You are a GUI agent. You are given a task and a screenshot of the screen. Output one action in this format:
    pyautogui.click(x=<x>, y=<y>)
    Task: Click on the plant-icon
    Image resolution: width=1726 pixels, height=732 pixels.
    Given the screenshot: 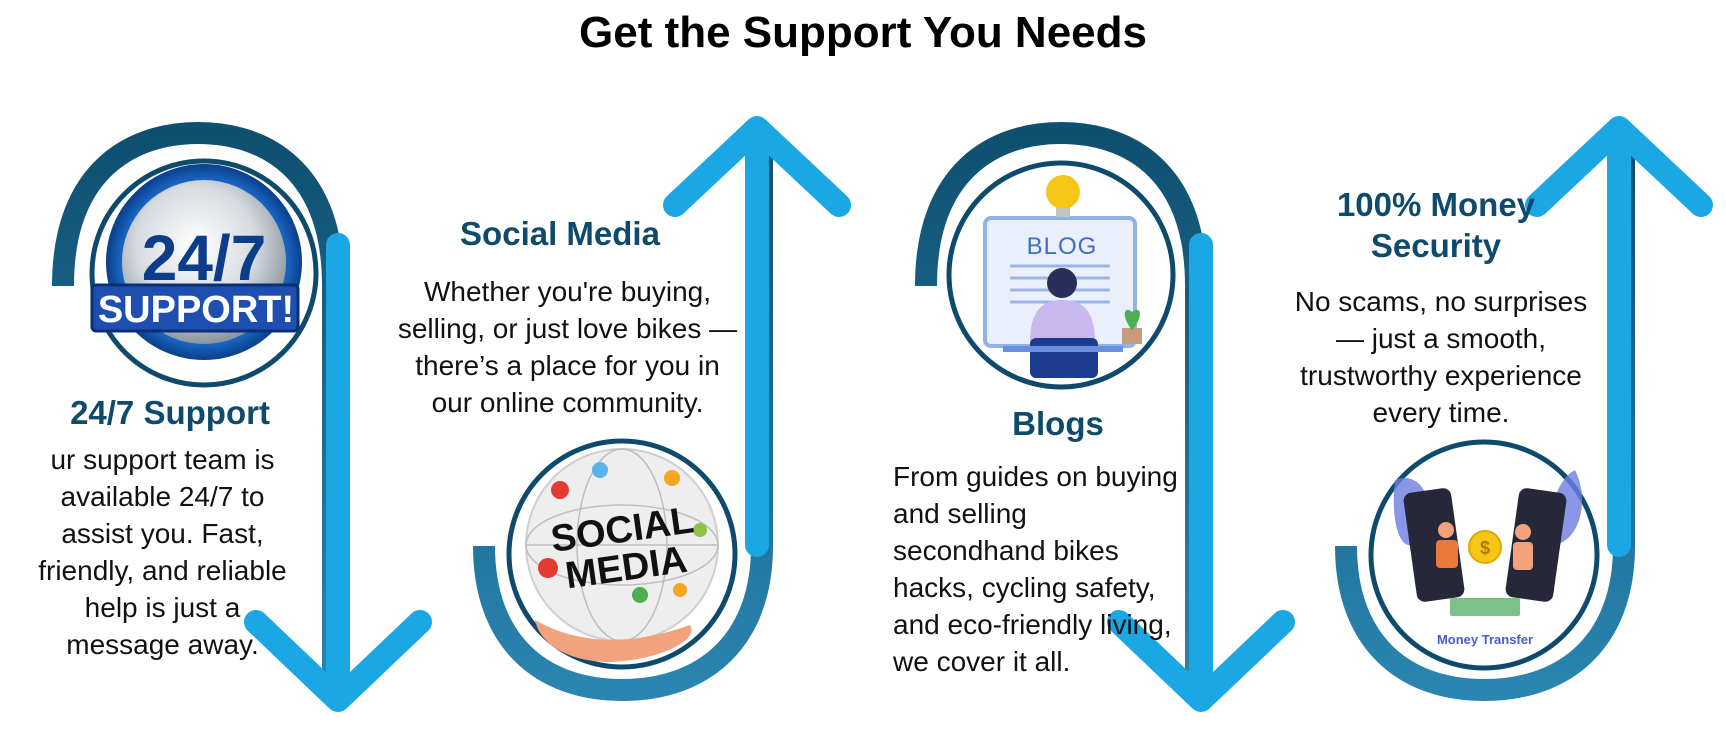 What is the action you would take?
    pyautogui.click(x=1132, y=326)
    